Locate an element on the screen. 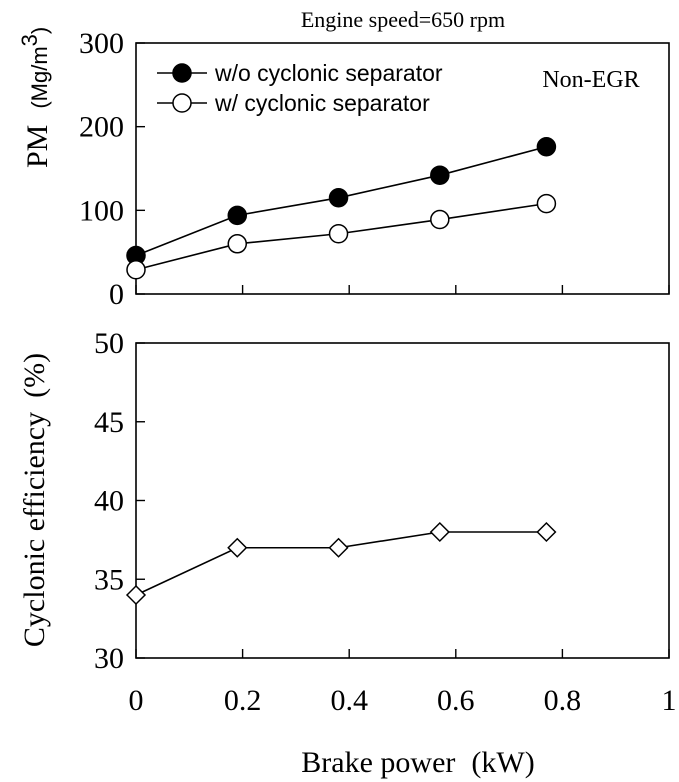 Image resolution: width=679 pixels, height=782 pixels. pm-axis-title: PM(Mg/m3) is located at coordinates (35, 97).